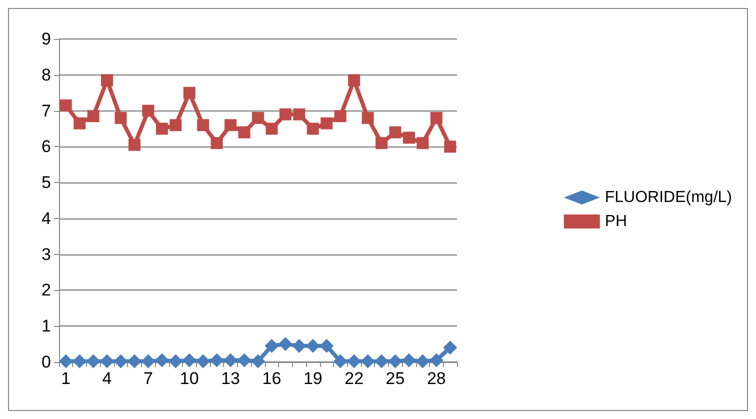 The width and height of the screenshot is (756, 419). Describe the element at coordinates (189, 378) in the screenshot. I see `x-tick-label: 10` at that location.